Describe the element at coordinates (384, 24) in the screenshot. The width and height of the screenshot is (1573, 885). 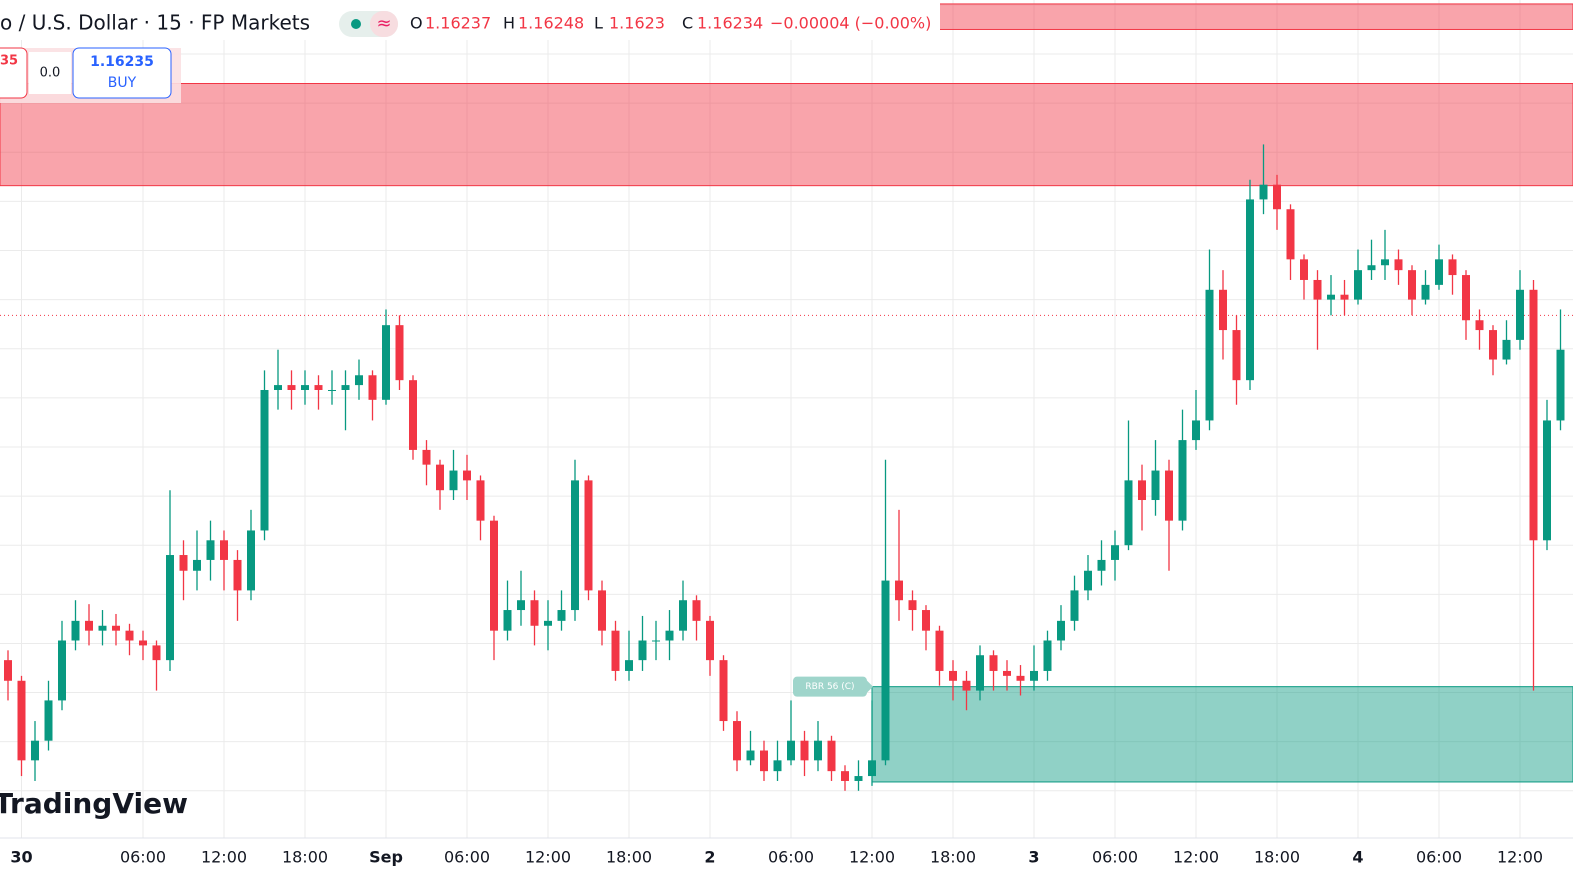
I see `status-pill-right` at that location.